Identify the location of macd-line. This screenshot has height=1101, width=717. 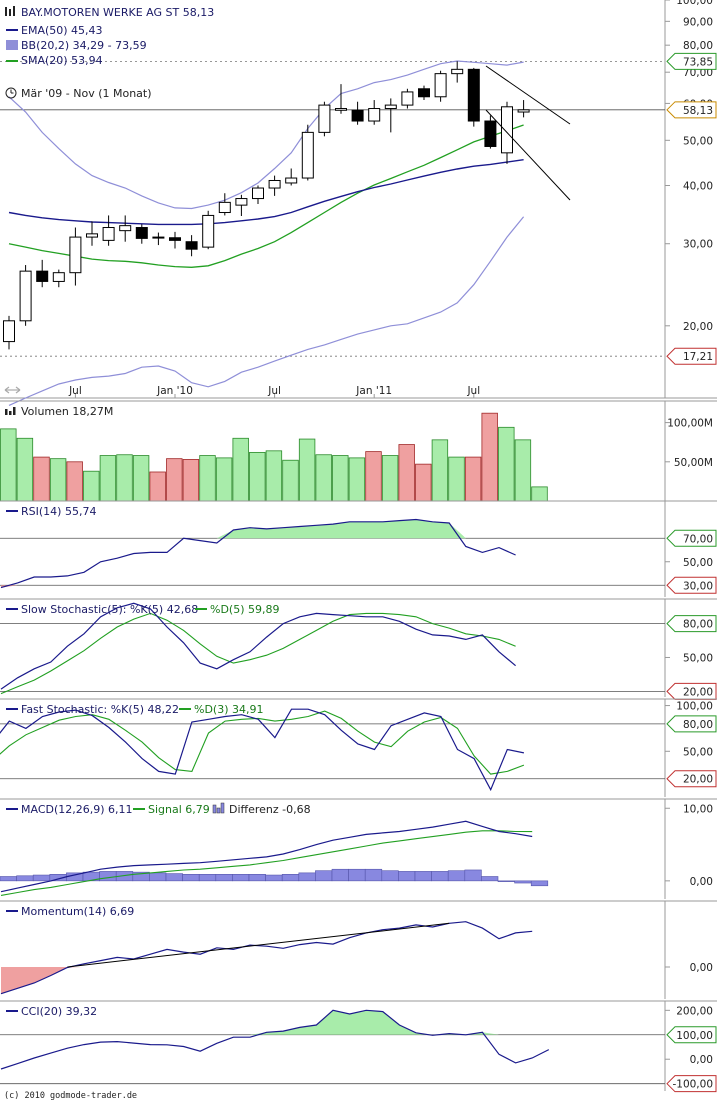
(266, 856).